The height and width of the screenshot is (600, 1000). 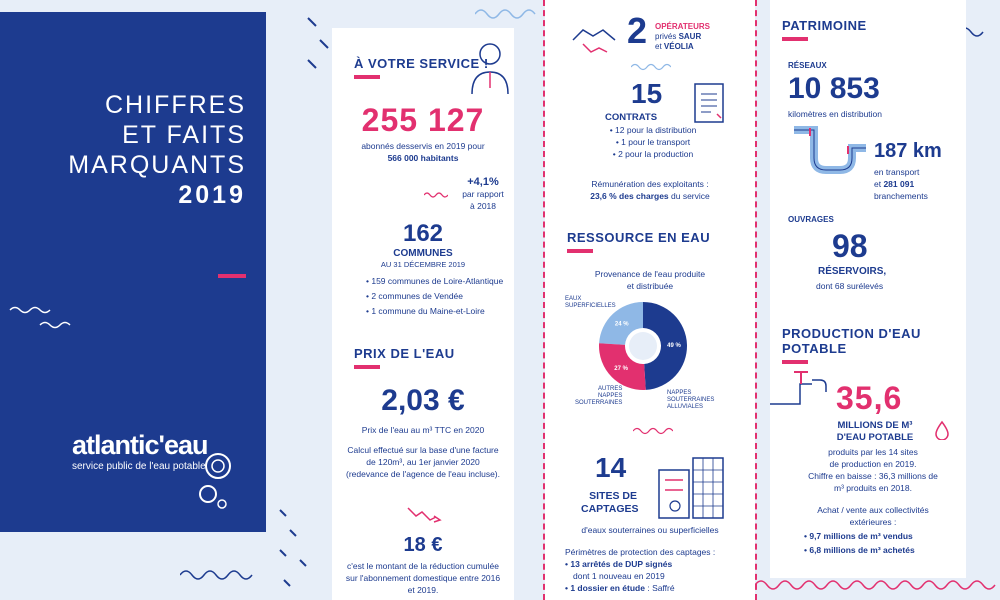 What do you see at coordinates (901, 184) in the screenshot?
I see `transport-text: en transport et 281 091 branchements` at bounding box center [901, 184].